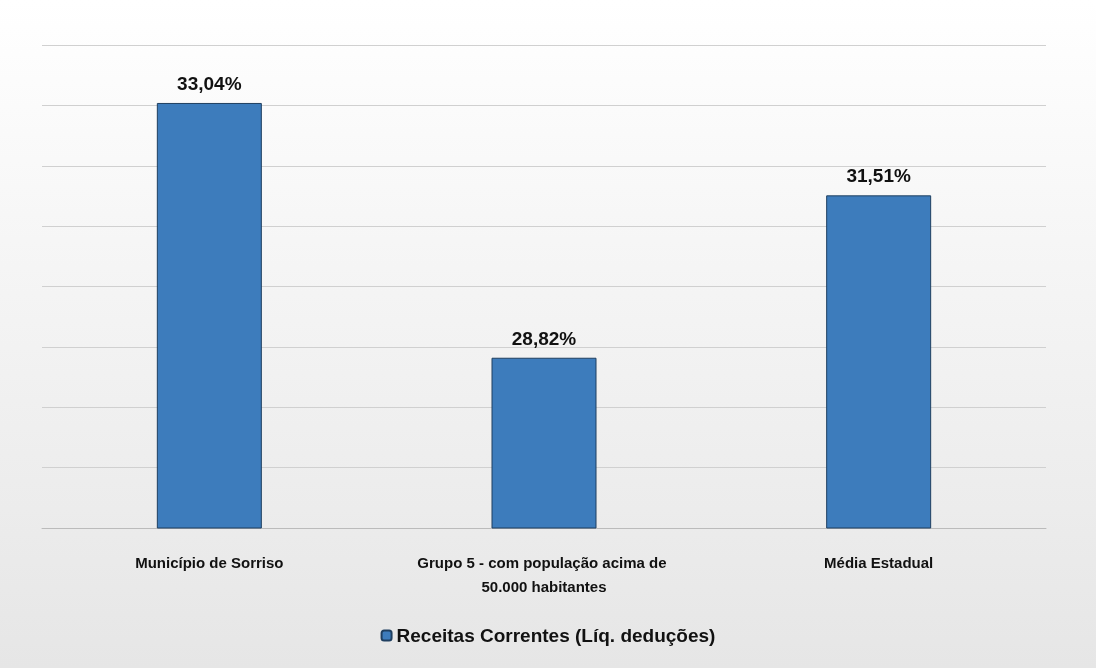 The height and width of the screenshot is (668, 1096). What do you see at coordinates (556, 635) in the screenshot?
I see `legend-label: Receitas Correntes (Líq. deduções)` at bounding box center [556, 635].